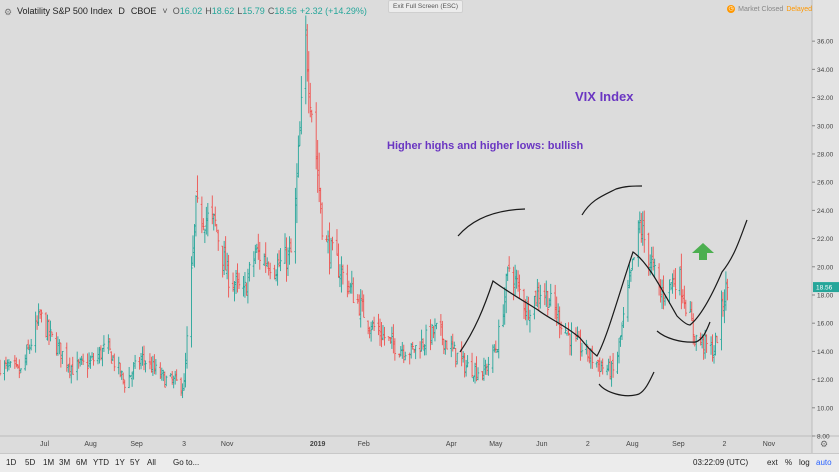  I want to click on timeframe-all: All, so click(151, 462).